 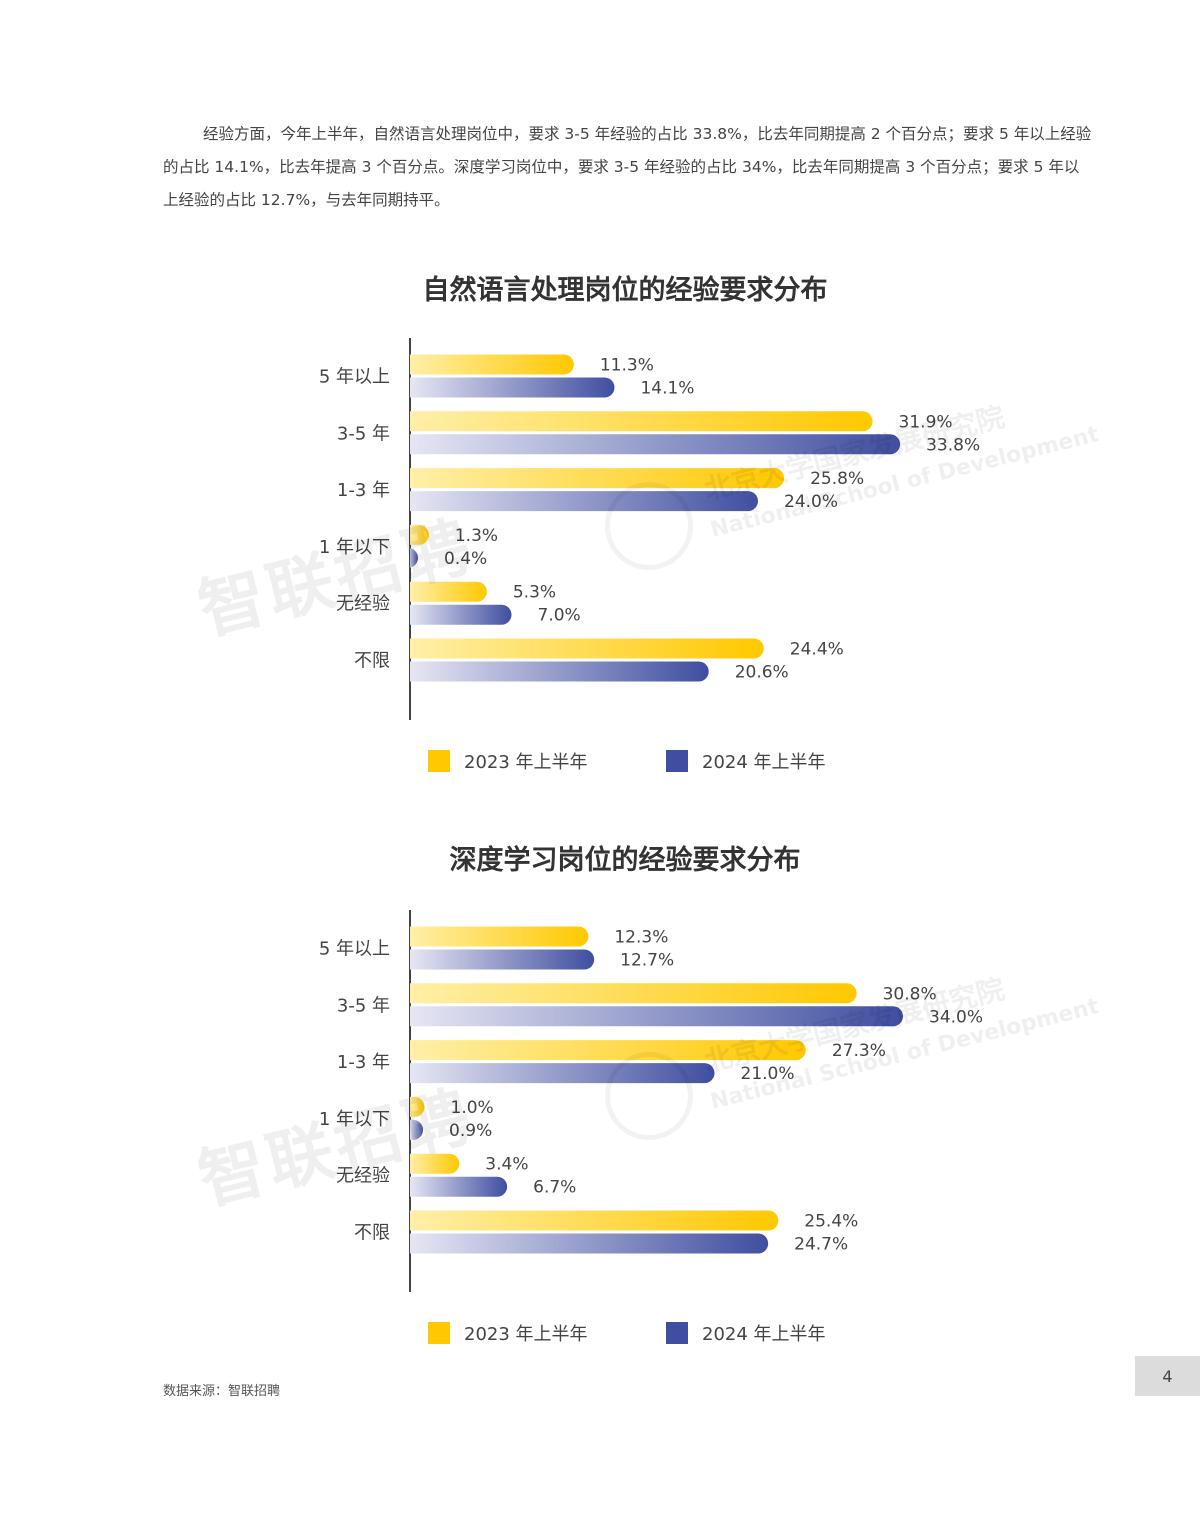 I want to click on value-label: 11.3%, so click(x=627, y=366).